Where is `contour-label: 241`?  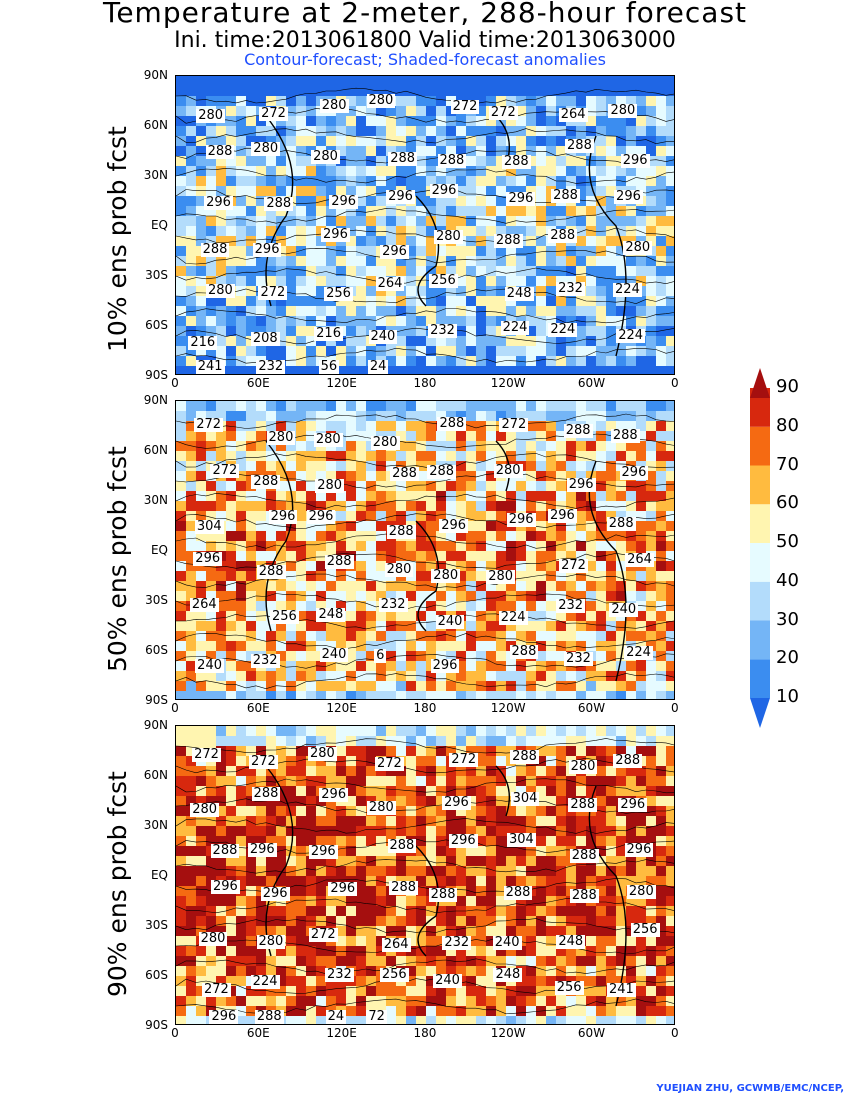
contour-label: 241 is located at coordinates (621, 990).